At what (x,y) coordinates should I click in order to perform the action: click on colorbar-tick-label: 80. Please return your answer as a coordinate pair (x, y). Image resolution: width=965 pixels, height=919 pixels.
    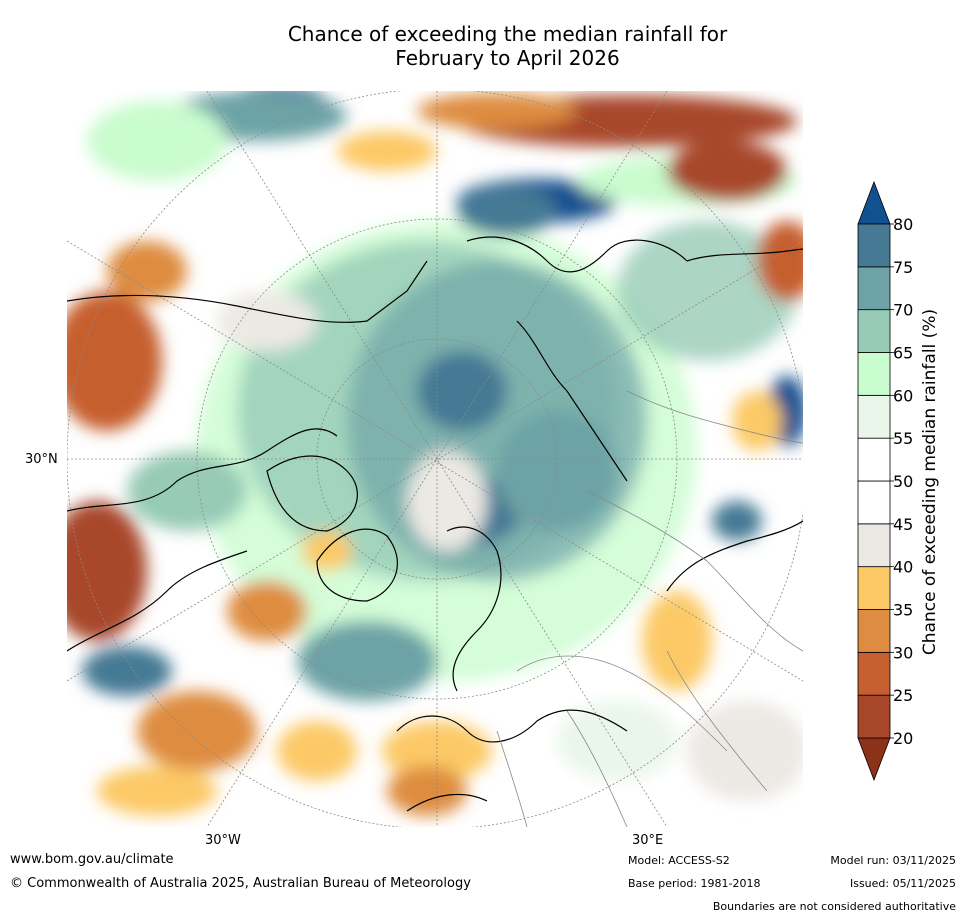
    Looking at the image, I should click on (903, 224).